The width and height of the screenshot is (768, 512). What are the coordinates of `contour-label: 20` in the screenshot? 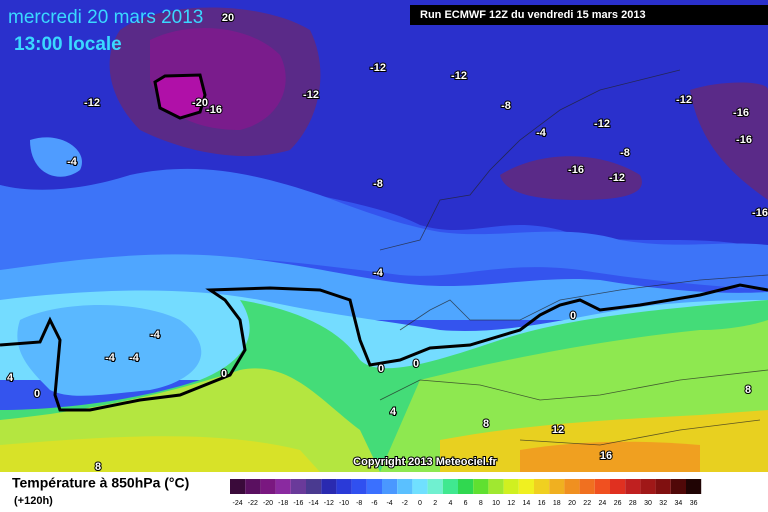 It's located at (228, 18).